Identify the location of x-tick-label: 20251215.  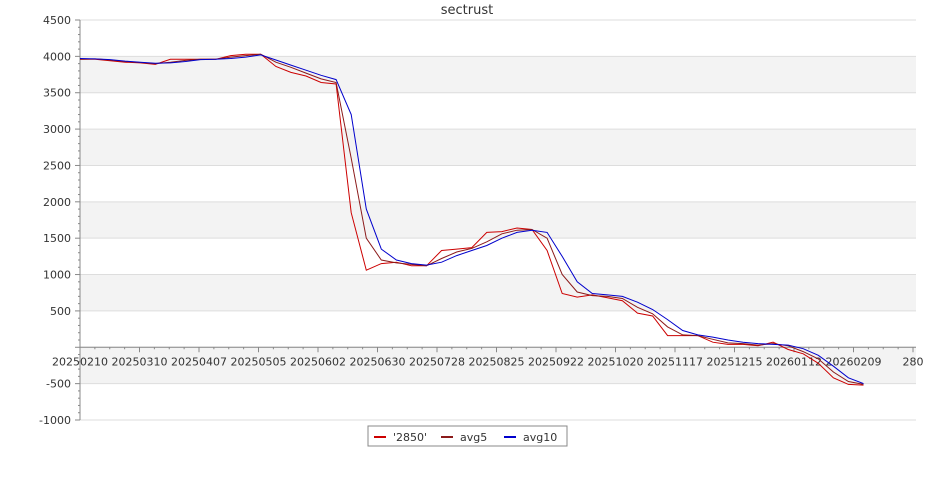
(735, 361).